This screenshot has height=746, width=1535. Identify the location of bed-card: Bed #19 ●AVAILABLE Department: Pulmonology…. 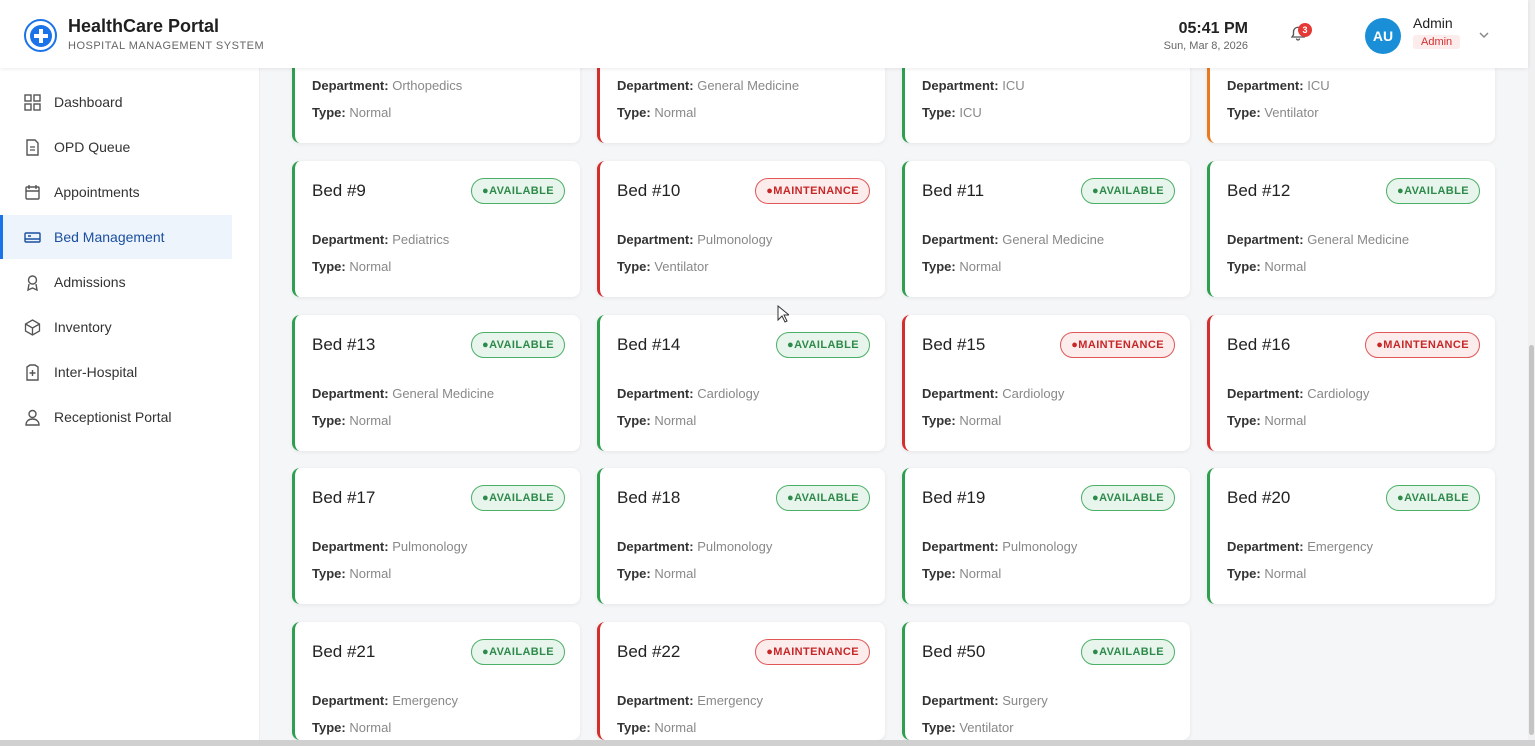
(1046, 536).